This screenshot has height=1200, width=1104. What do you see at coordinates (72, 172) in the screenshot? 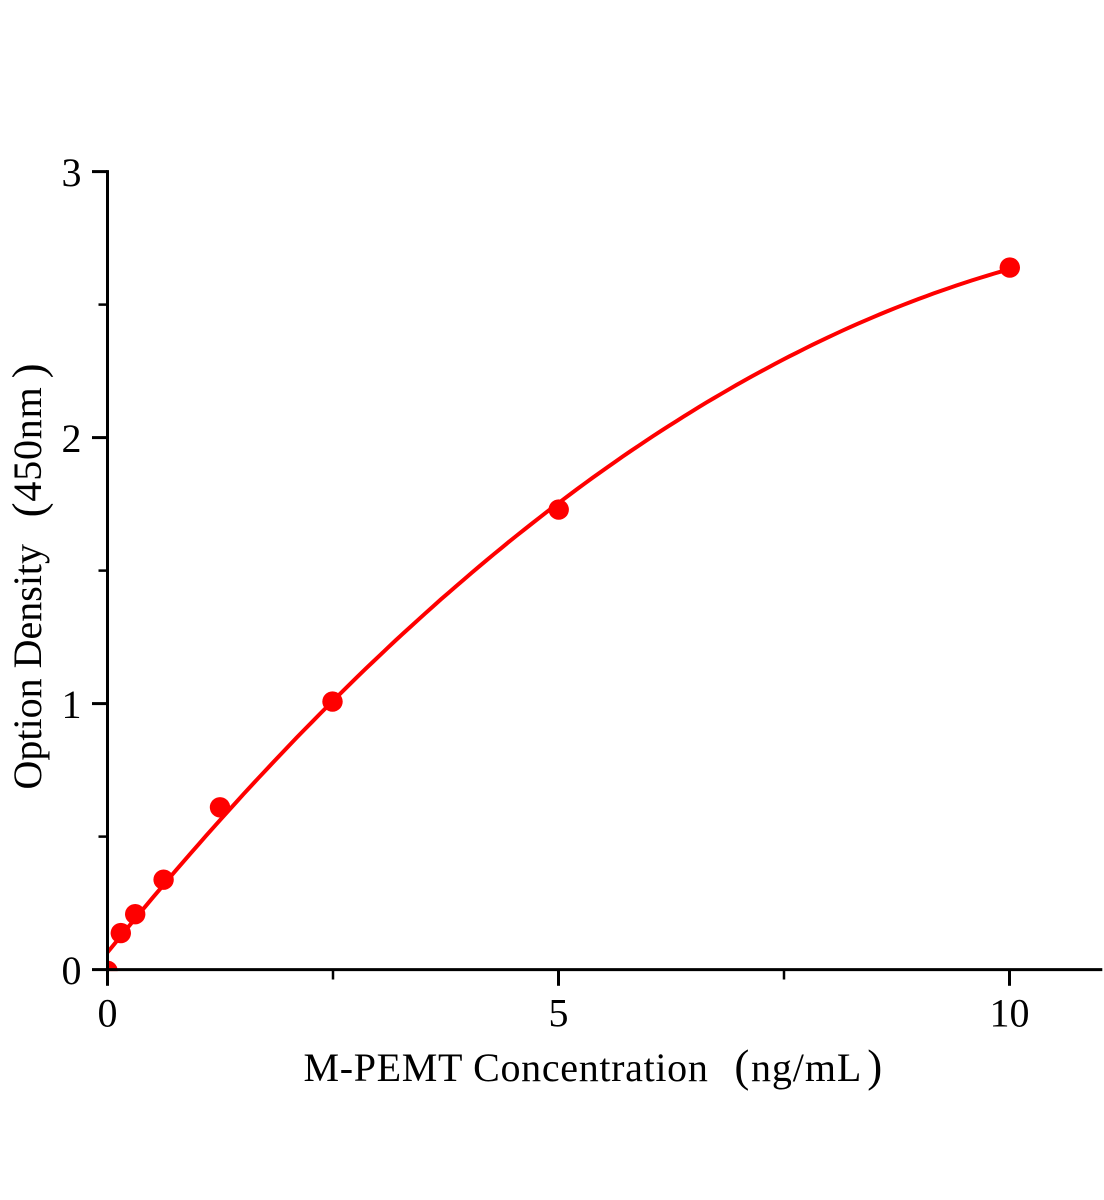
I see `svg-text: 3` at bounding box center [72, 172].